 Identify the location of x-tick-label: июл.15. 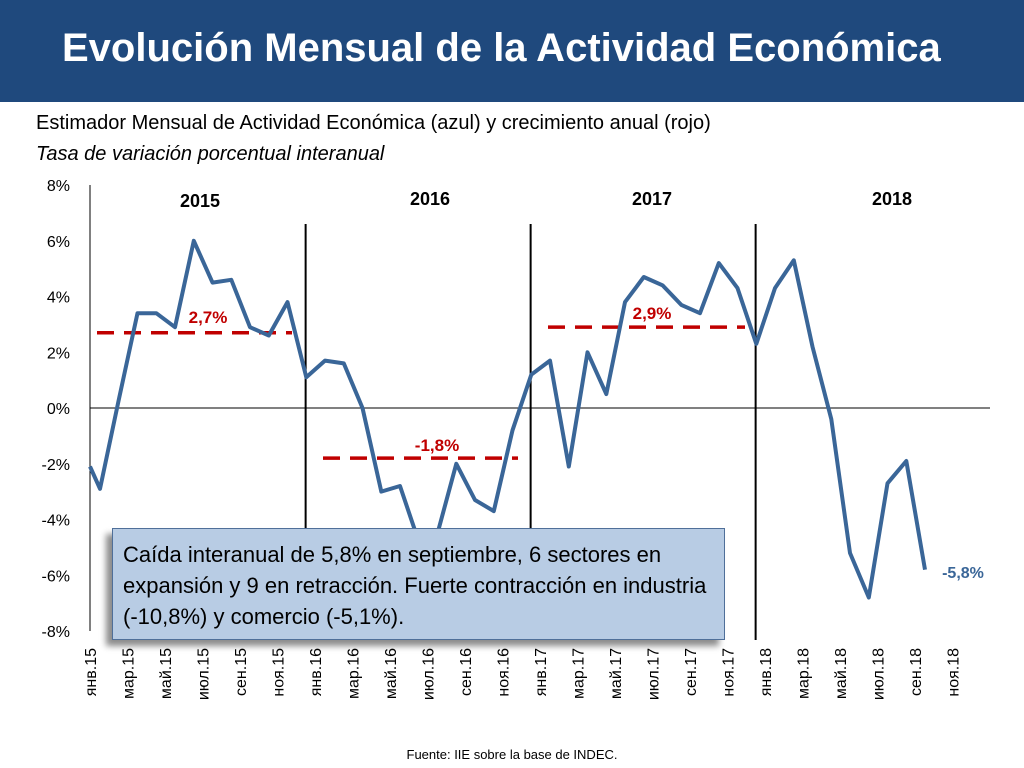
(204, 674).